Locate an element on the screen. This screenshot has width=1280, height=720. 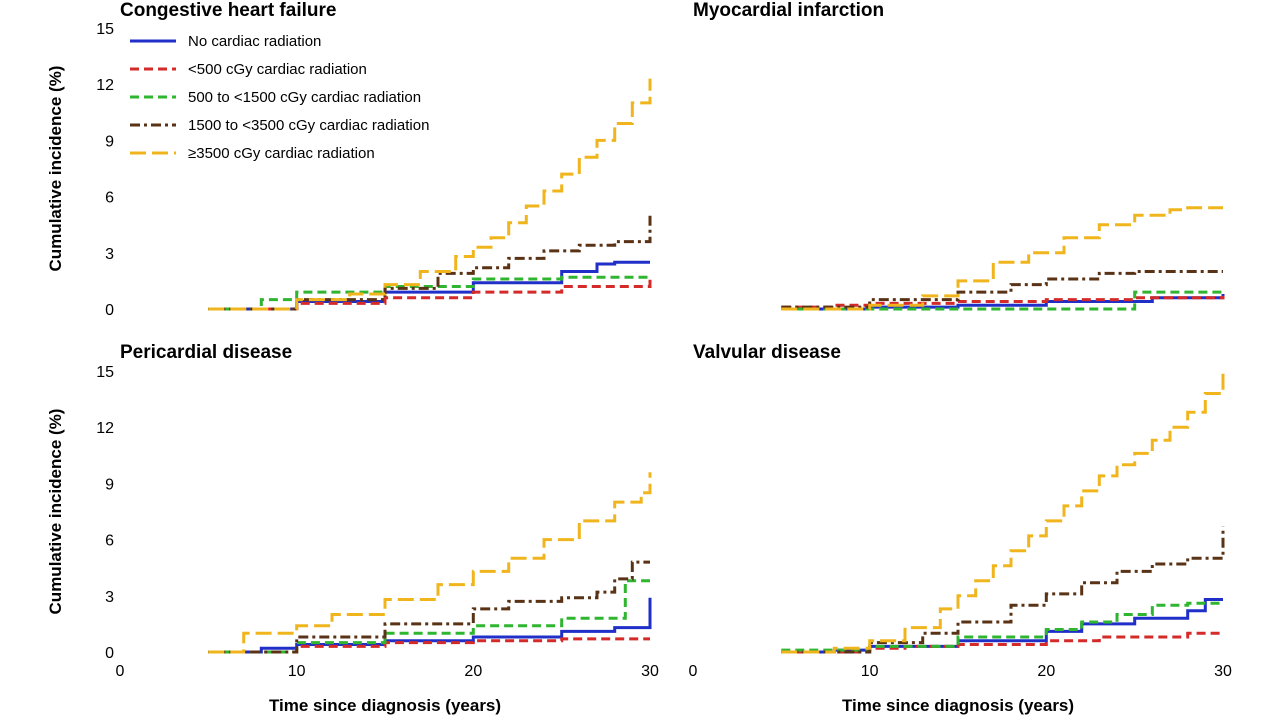
legend-entry: 500 to <1500 cGy cardiac radiation is located at coordinates (275, 97).